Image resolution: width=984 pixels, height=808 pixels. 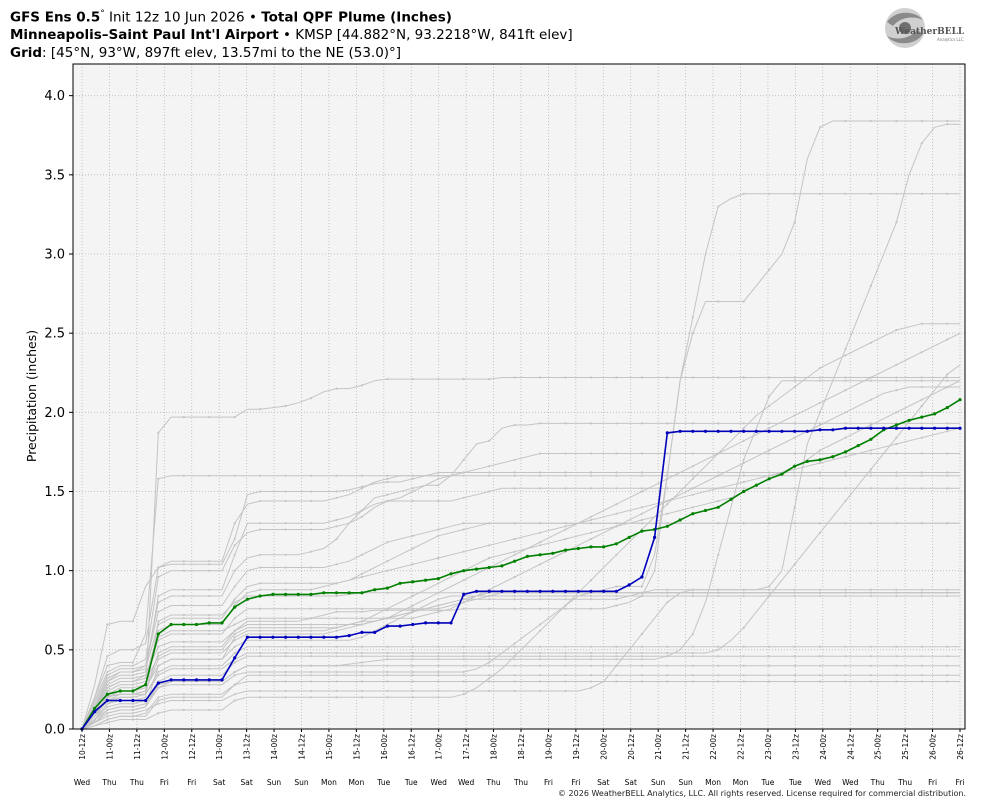 What do you see at coordinates (329, 747) in the screenshot?
I see `x-tick-label: 15-00z` at bounding box center [329, 747].